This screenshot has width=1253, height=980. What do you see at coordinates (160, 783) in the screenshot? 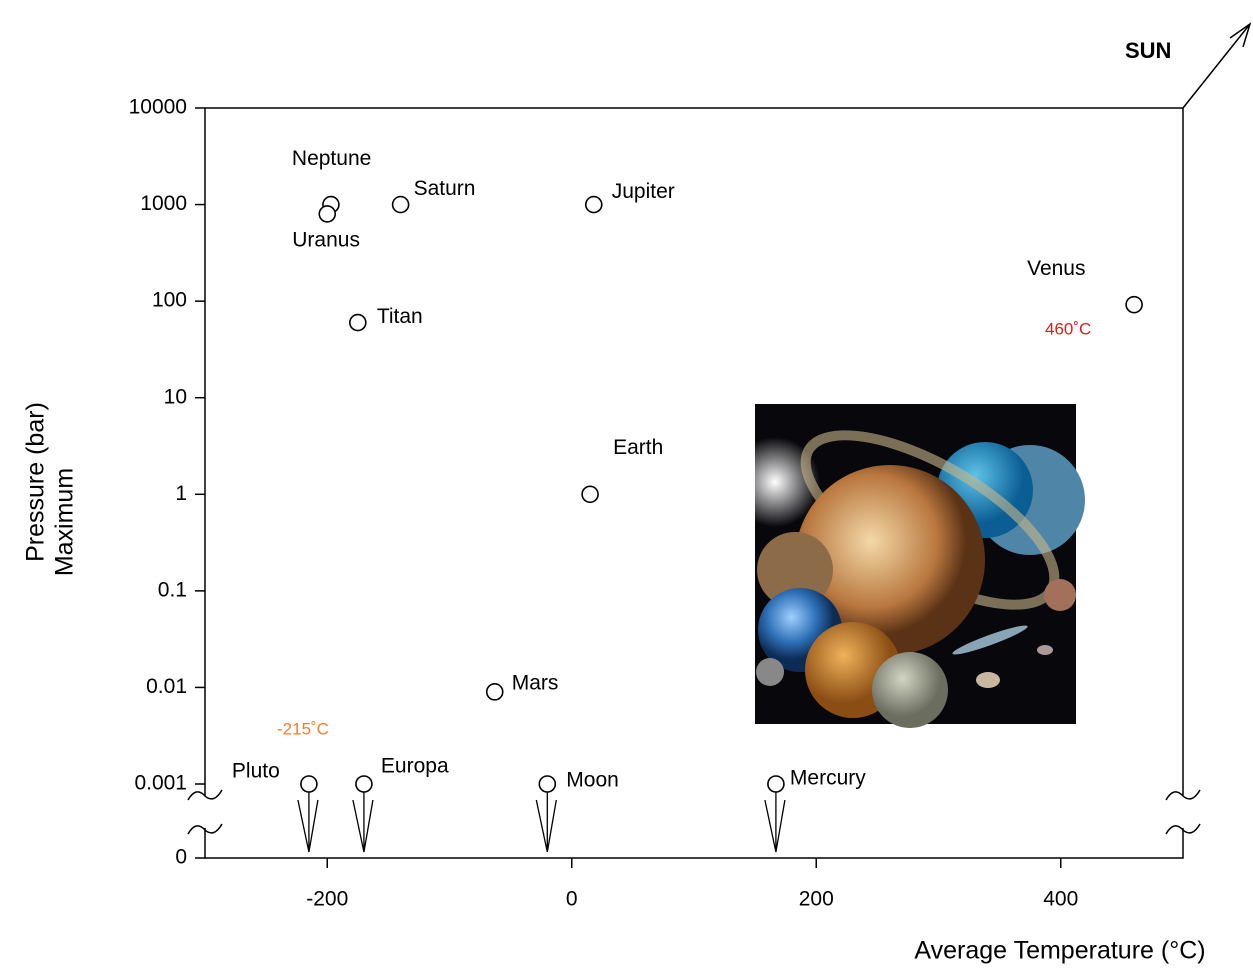
I see `y-tick-label: 0.001` at bounding box center [160, 783].